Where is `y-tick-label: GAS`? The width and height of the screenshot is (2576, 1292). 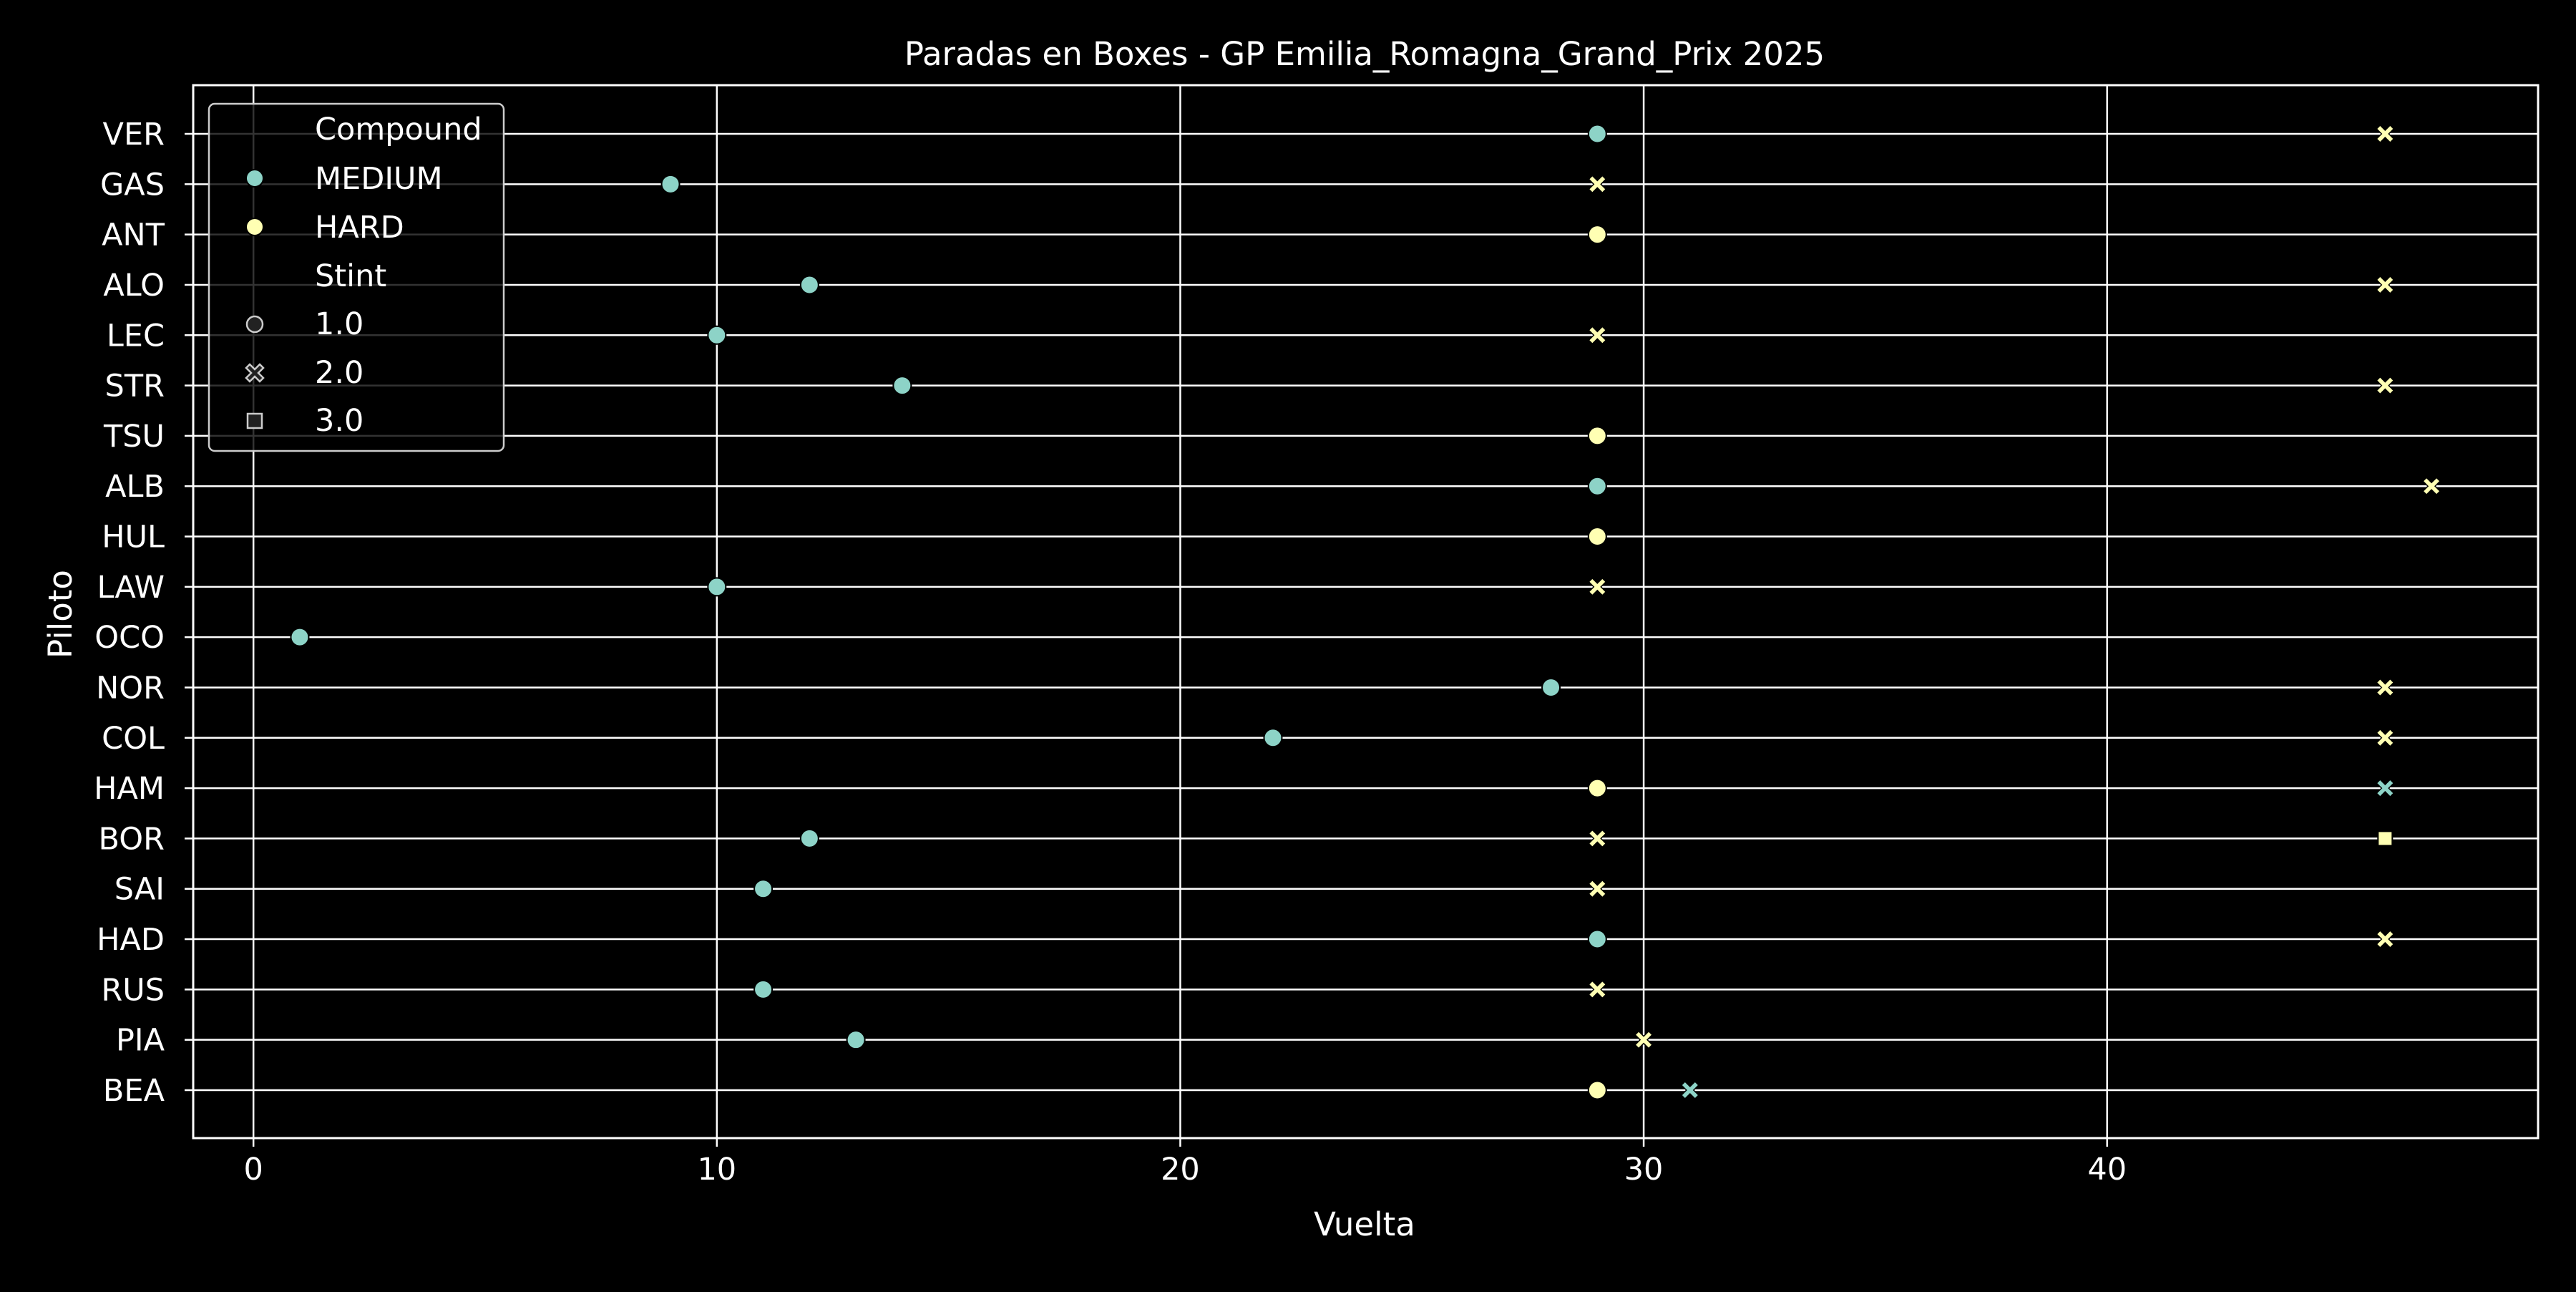 y-tick-label: GAS is located at coordinates (132, 185).